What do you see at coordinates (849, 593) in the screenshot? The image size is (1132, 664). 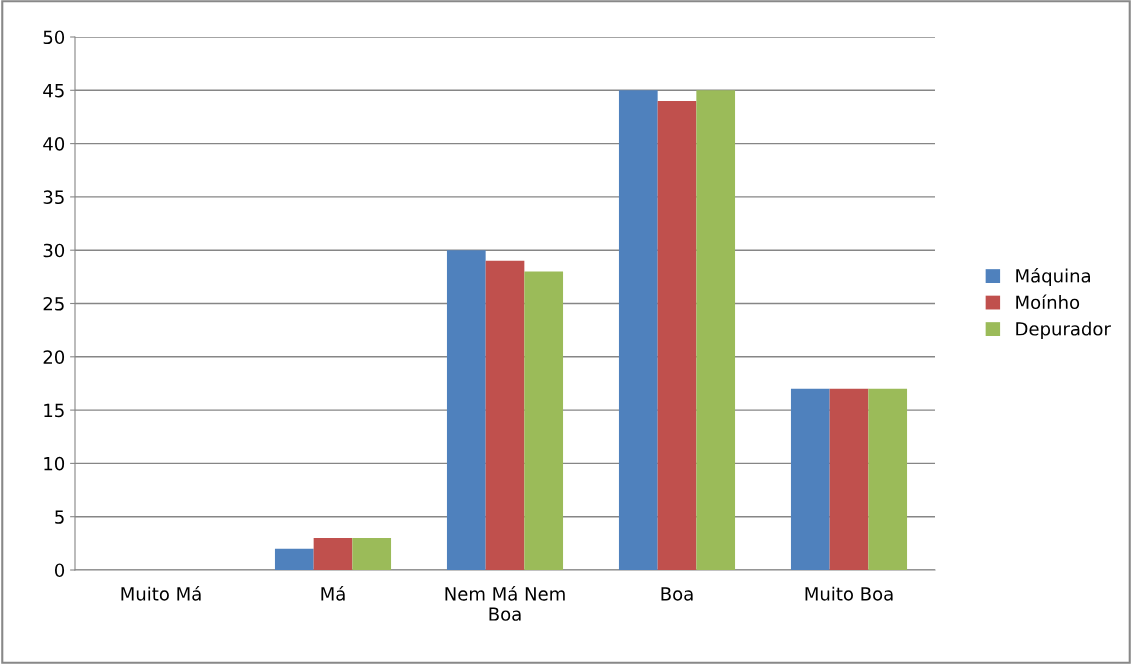 I see `x-tick-label: Muito Boa` at bounding box center [849, 593].